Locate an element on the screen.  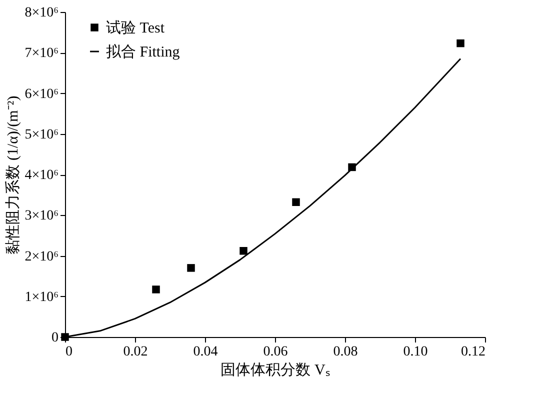
y-axis-title: 黏性阻力系数 (1/α)/(m⁻²) is located at coordinates (13, 175).